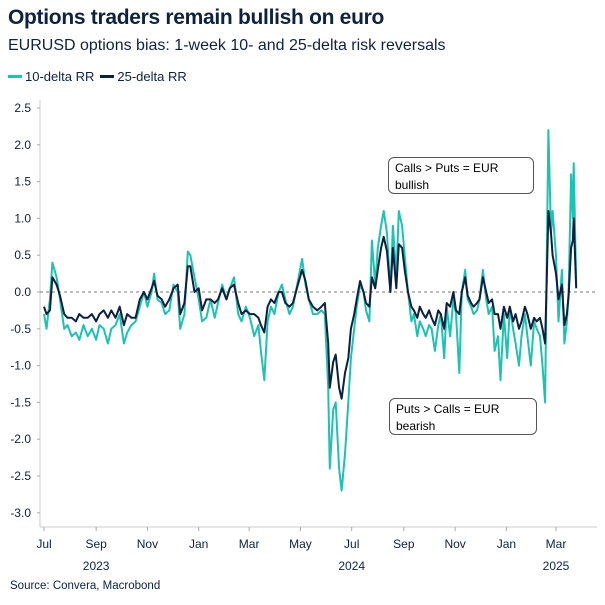  I want to click on y-tick-label: -2.0, so click(20, 439).